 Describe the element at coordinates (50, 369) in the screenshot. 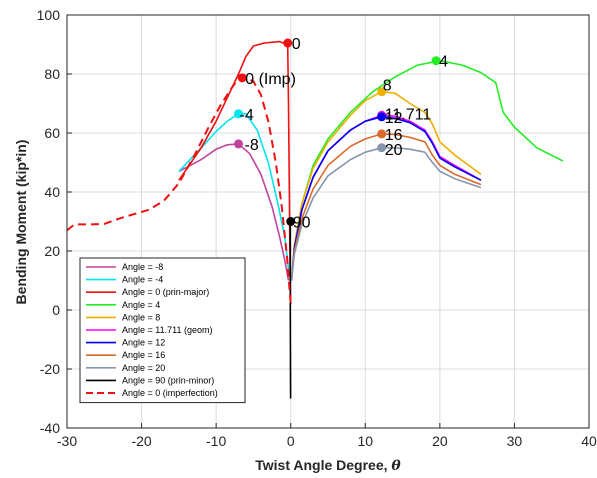

I see `y-tick-label: -20` at that location.